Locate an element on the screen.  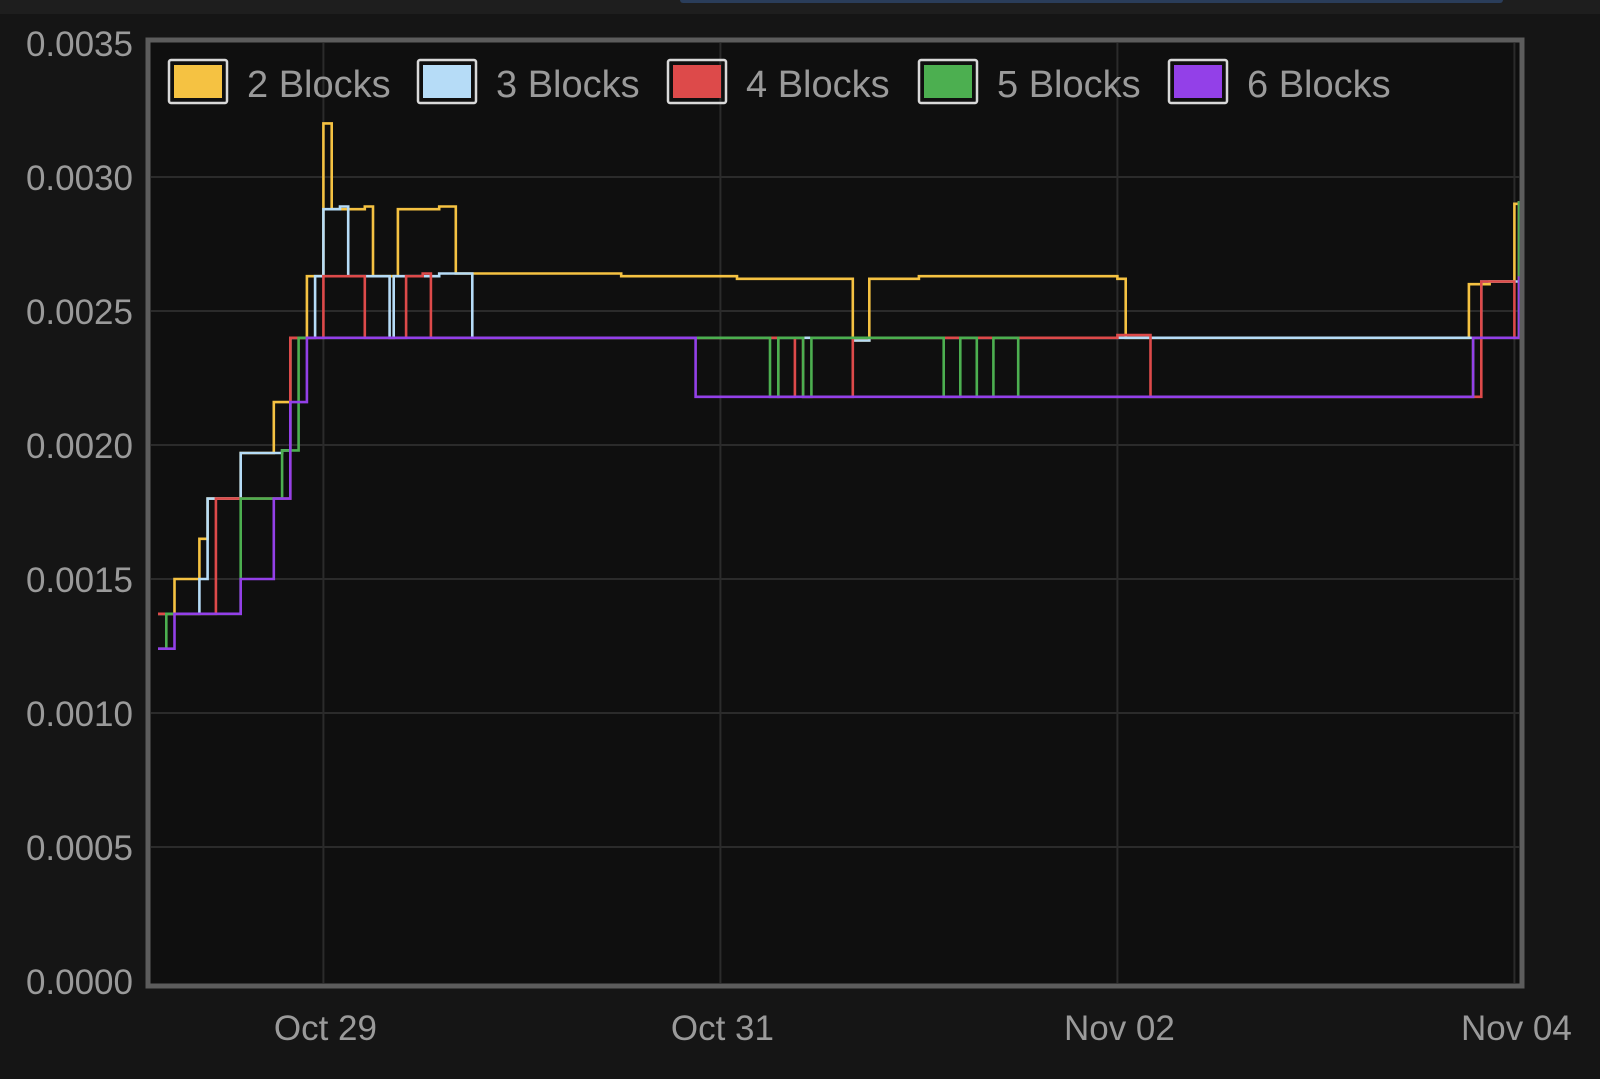
legend-item: 2 Blocks is located at coordinates (279, 82).